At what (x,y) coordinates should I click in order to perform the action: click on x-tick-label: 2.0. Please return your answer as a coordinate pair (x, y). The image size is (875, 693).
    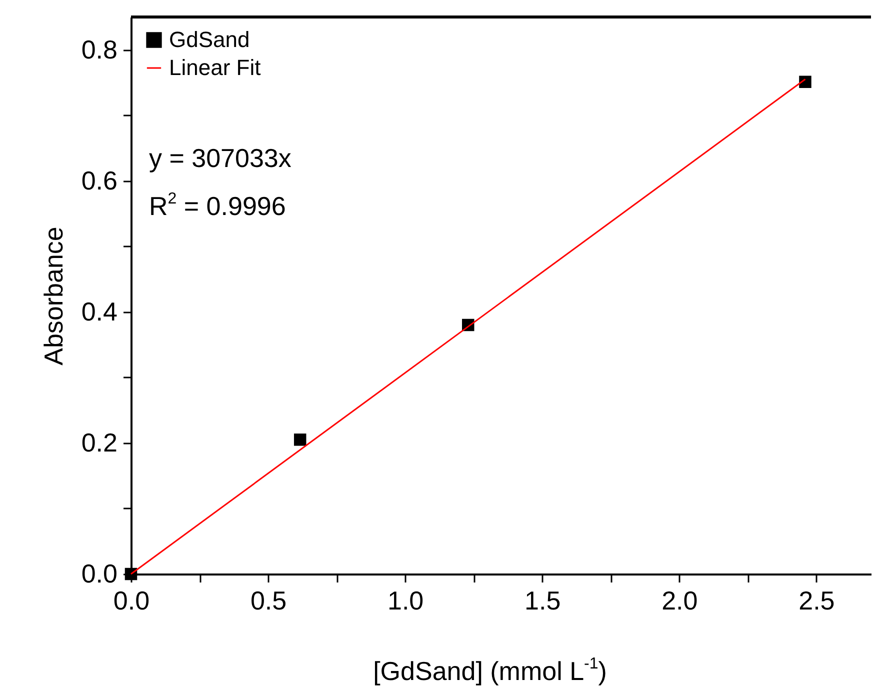
    Looking at the image, I should click on (680, 601).